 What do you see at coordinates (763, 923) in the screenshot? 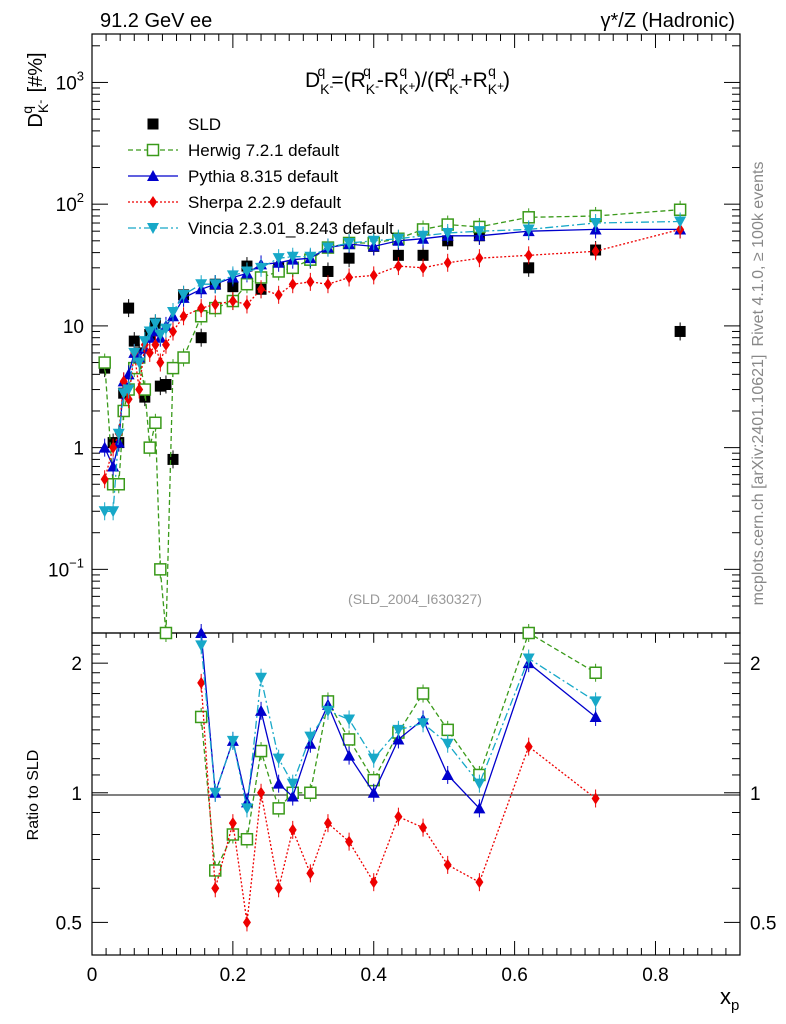
I see `ratio-y-tick-label: 0.5` at bounding box center [763, 923].